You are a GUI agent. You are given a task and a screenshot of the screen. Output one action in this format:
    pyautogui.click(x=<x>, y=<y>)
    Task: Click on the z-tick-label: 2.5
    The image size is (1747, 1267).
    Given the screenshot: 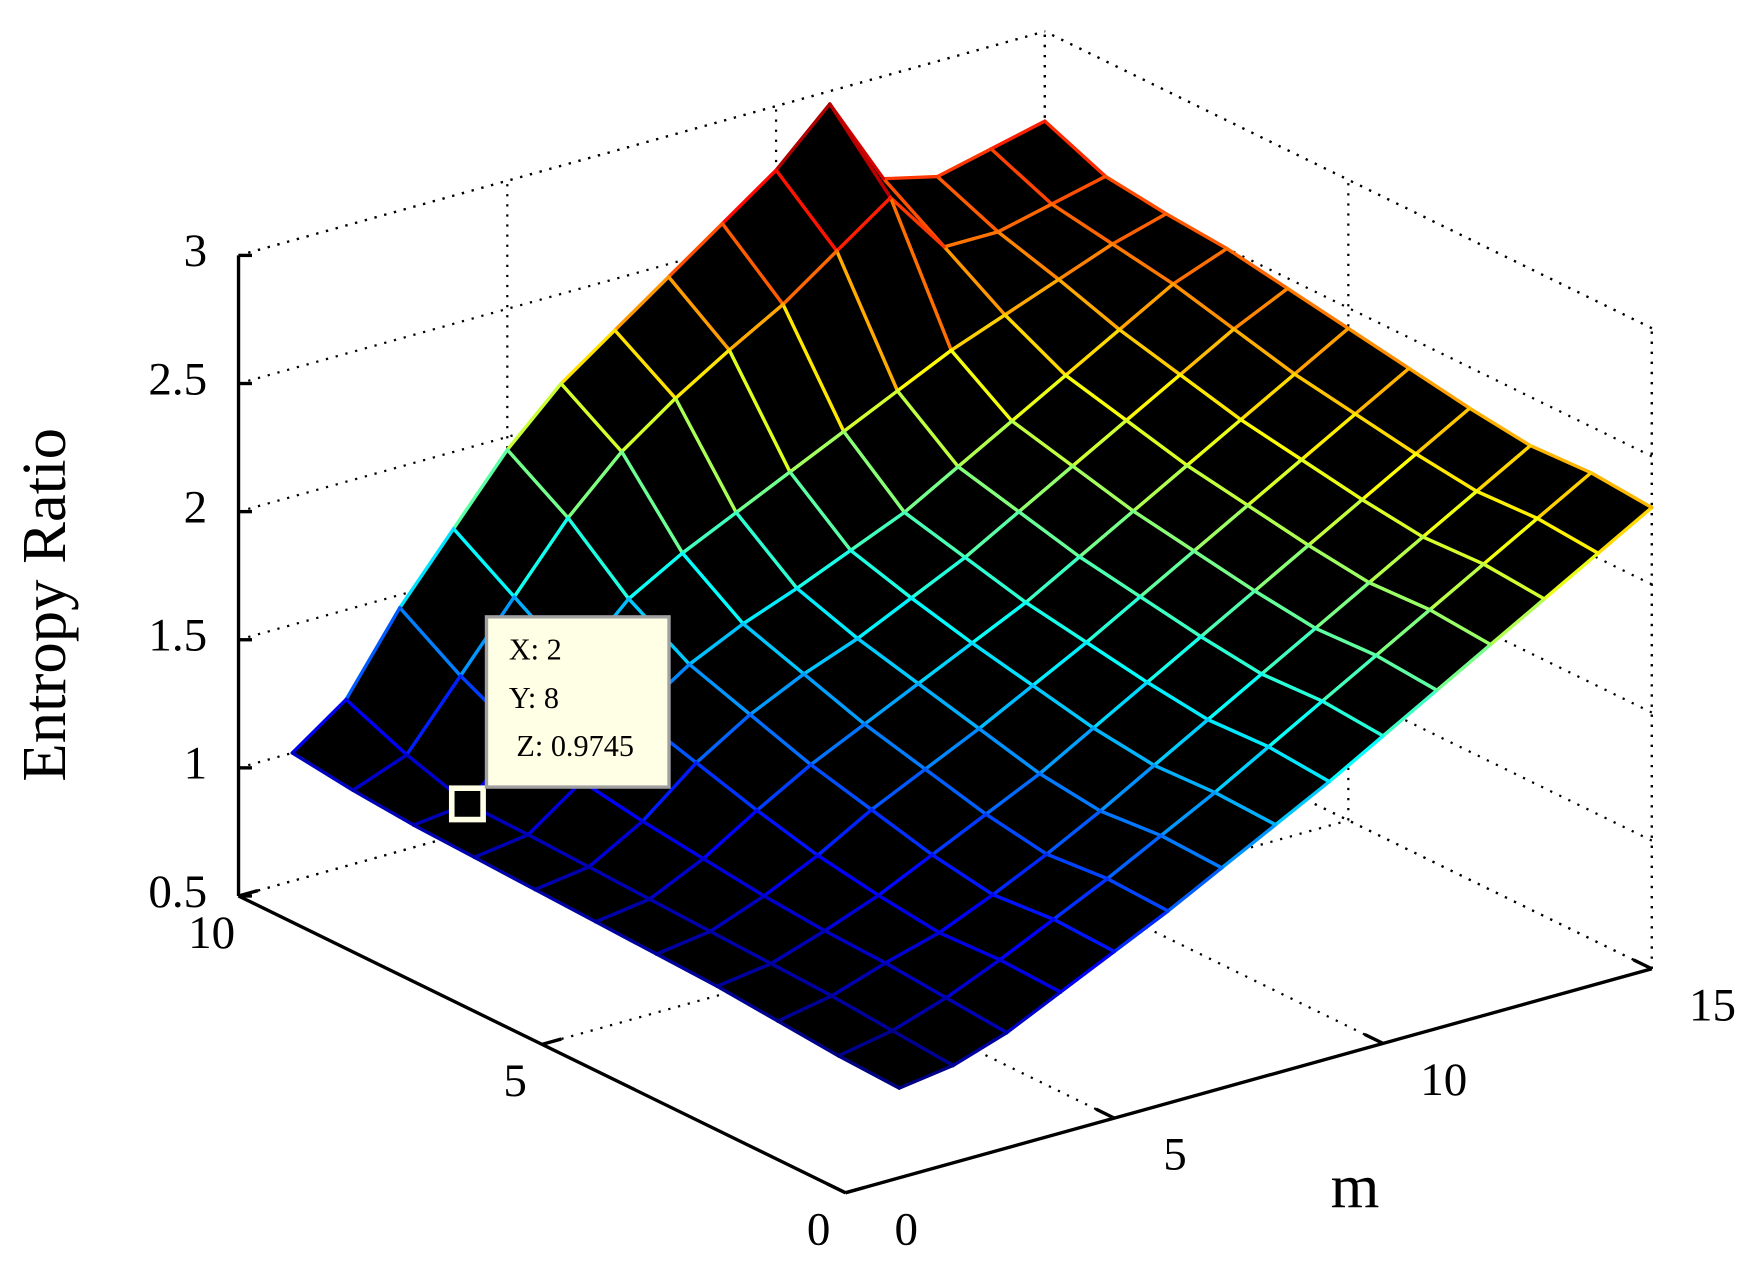 What is the action you would take?
    pyautogui.click(x=177, y=379)
    